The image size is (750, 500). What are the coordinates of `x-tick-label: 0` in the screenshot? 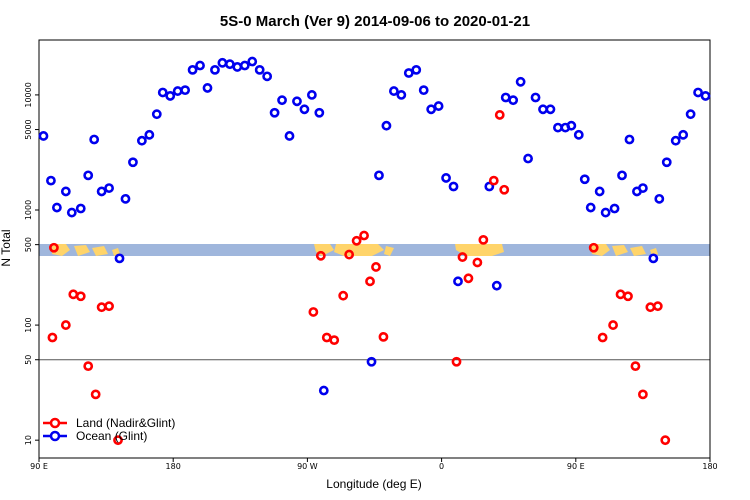 It's located at (441, 466).